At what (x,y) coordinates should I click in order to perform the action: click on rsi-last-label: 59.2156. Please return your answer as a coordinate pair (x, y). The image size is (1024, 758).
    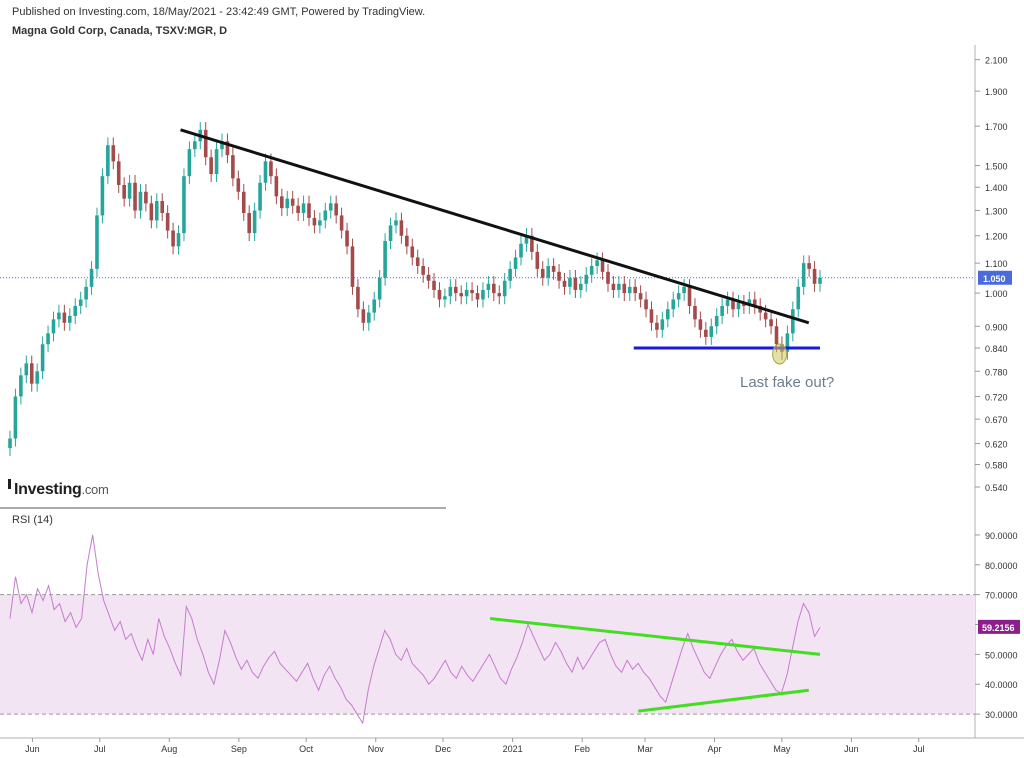
    Looking at the image, I should click on (998, 628).